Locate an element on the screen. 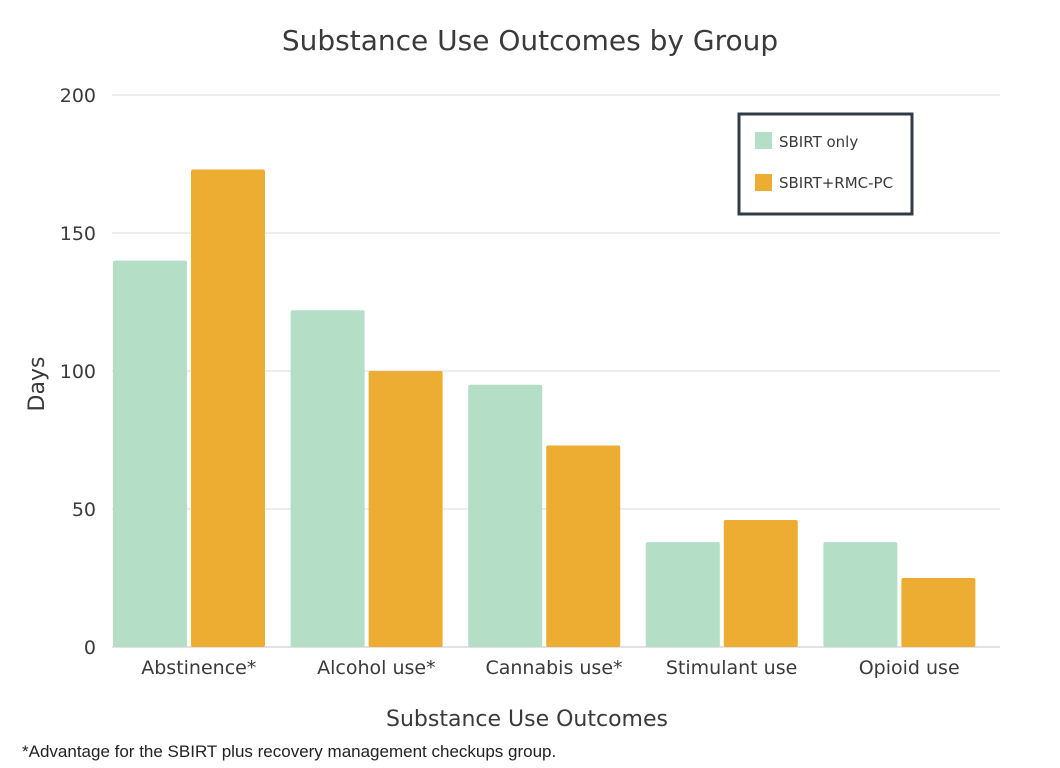 The height and width of the screenshot is (768, 1060). chart-title: Substance Use Outcomes by Group is located at coordinates (530, 40).